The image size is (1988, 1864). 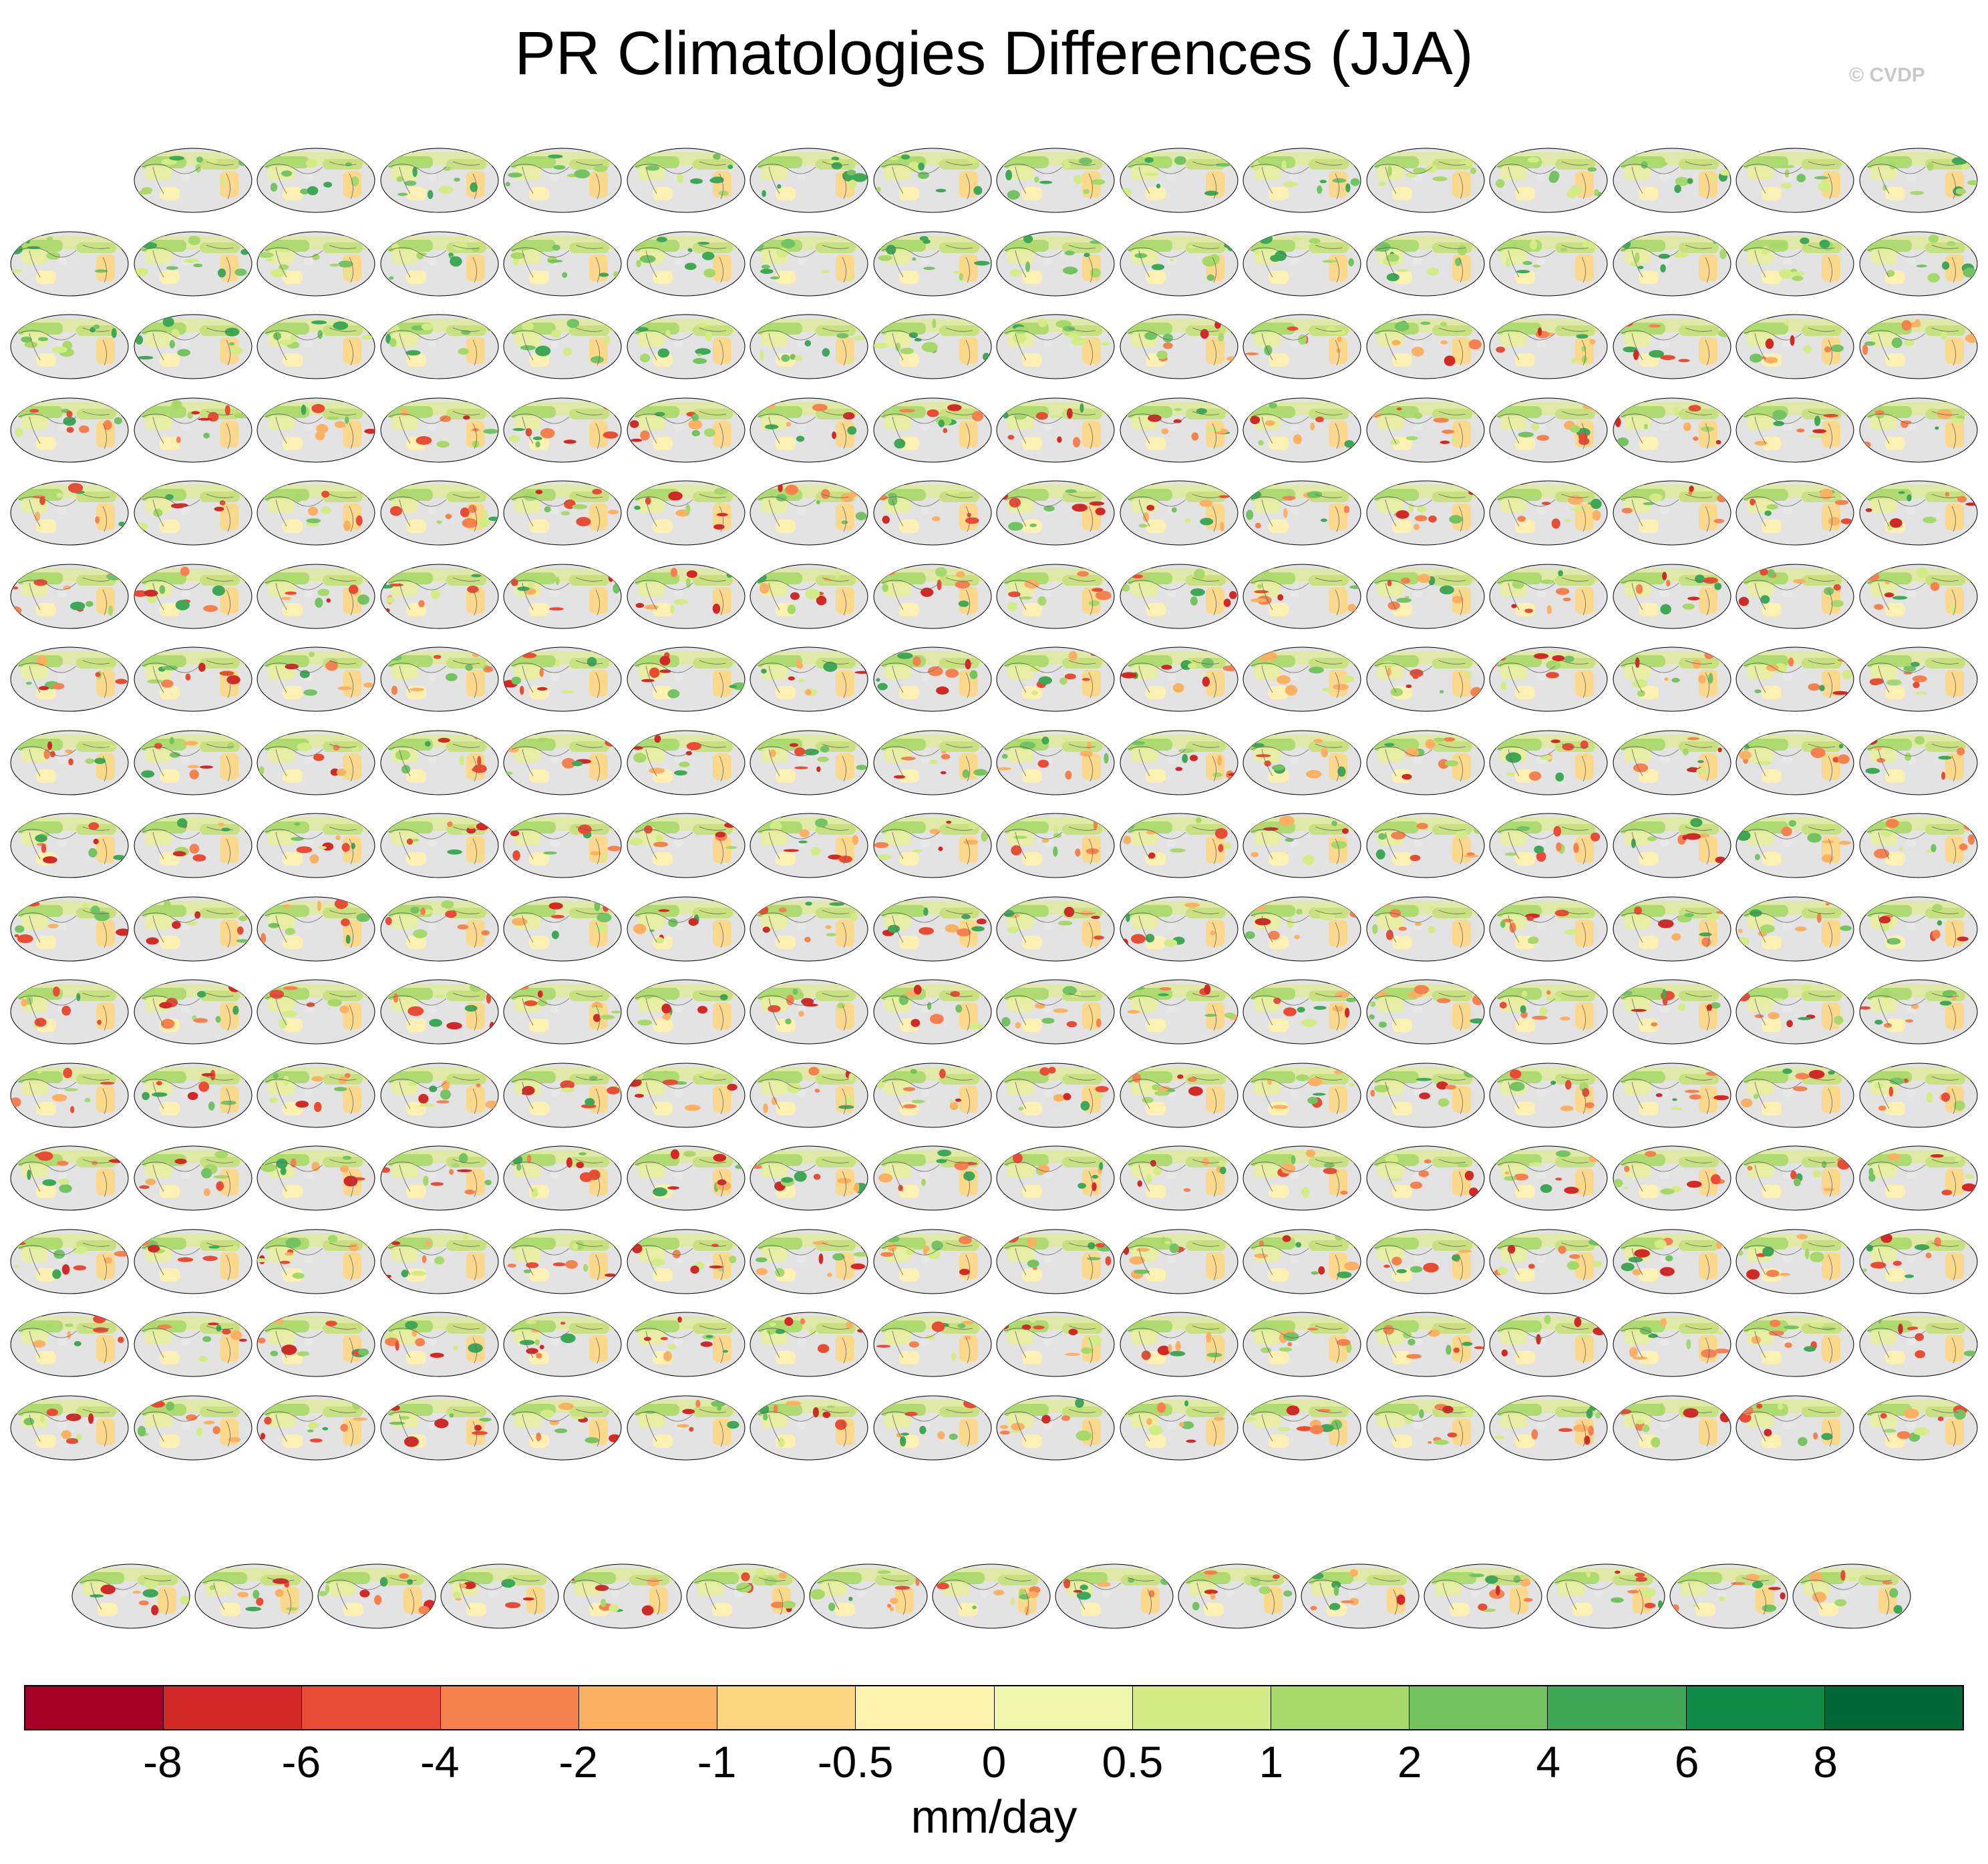 I want to click on colorbar-swatch, so click(x=233, y=1707).